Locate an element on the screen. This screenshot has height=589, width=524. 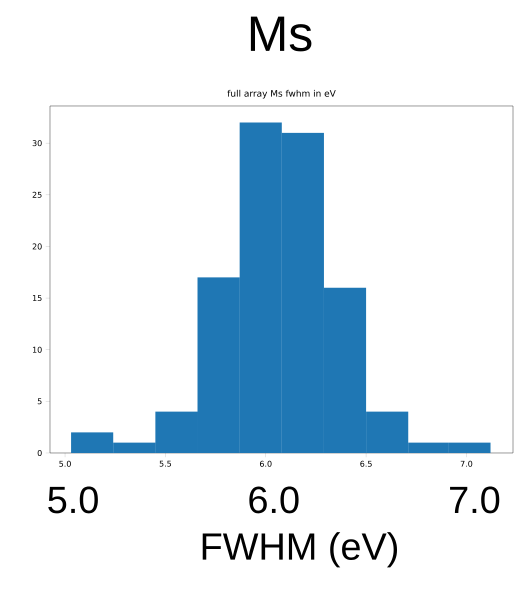
x2-tick-label: 7.0 is located at coordinates (475, 500).